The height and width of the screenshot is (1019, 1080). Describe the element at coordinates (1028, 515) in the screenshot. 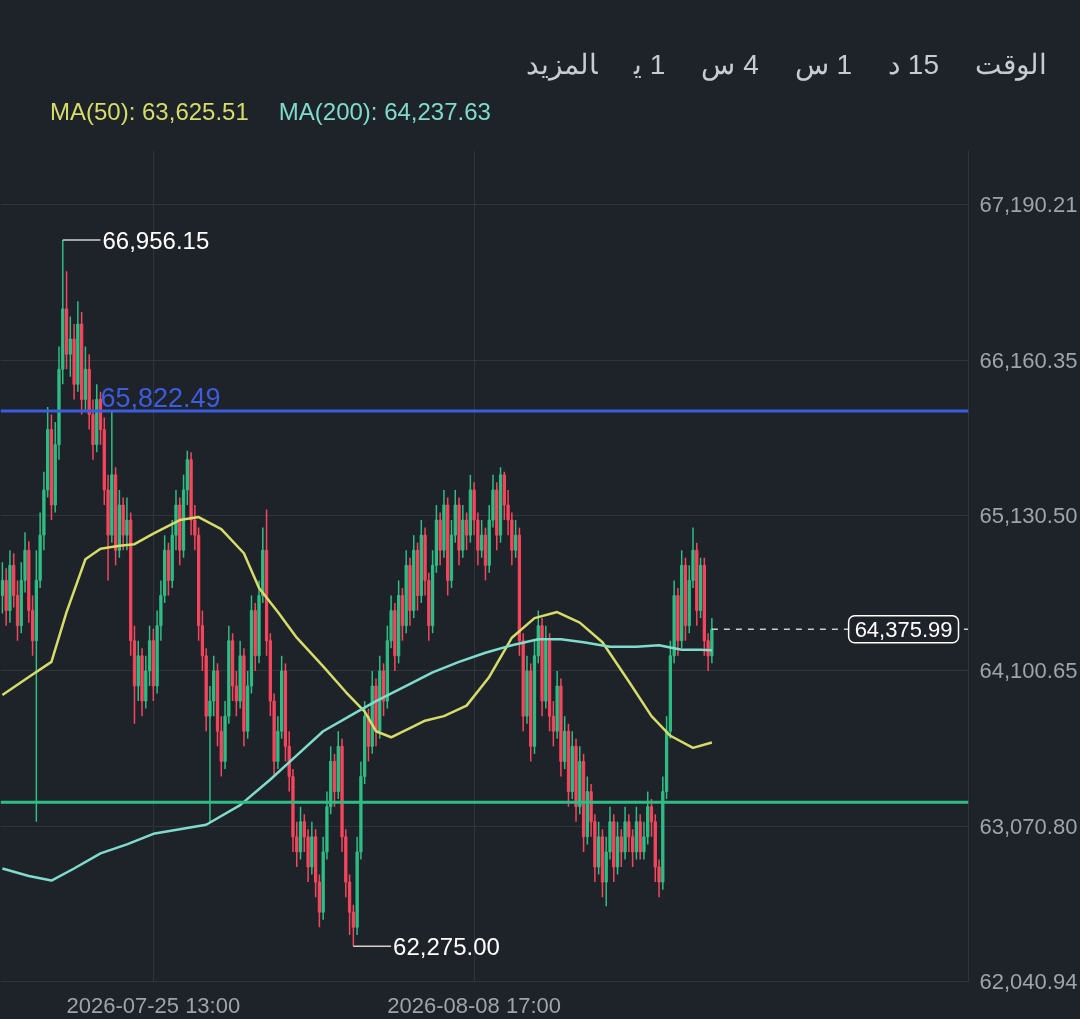

I see `y-tick-label: 65,130.50` at that location.